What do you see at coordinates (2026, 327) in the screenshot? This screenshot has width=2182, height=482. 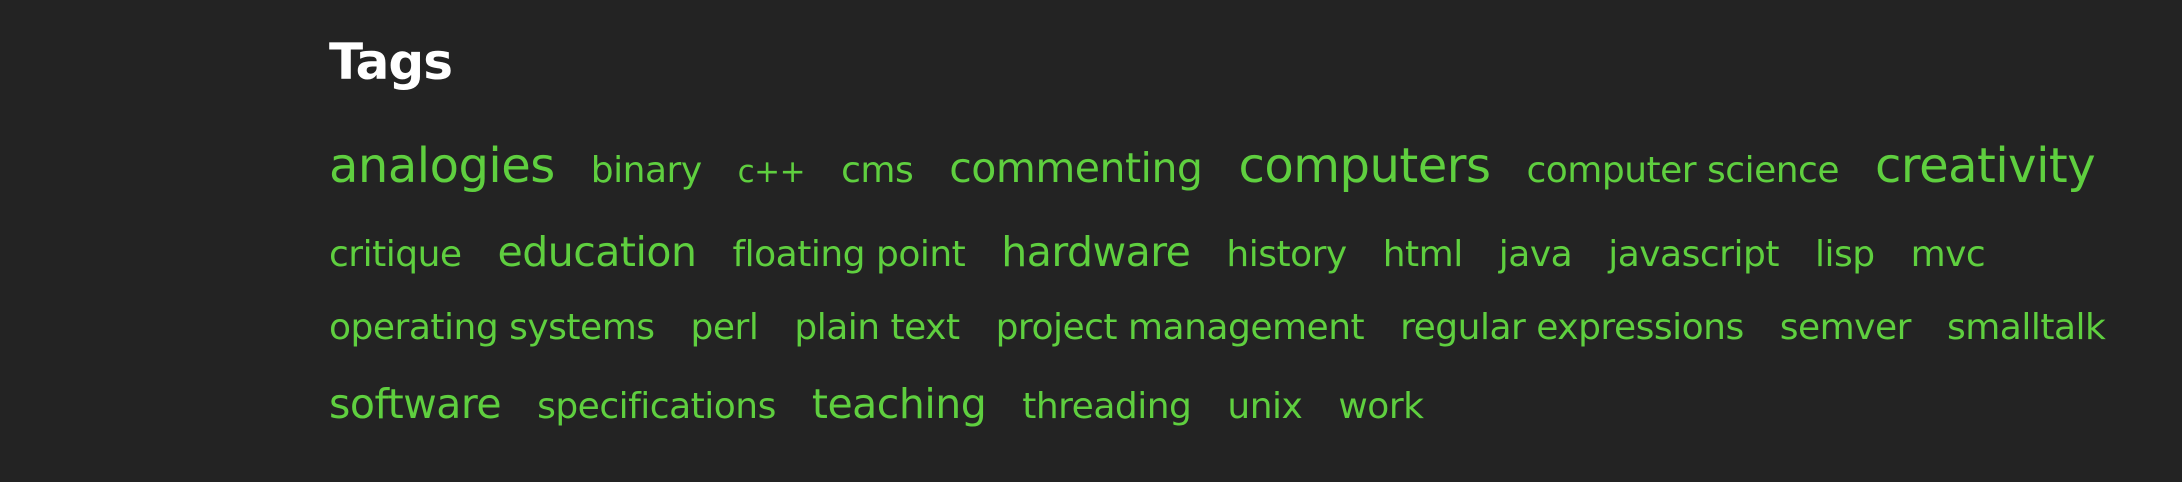 I see `tag-smalltalk: smalltalk` at bounding box center [2026, 327].